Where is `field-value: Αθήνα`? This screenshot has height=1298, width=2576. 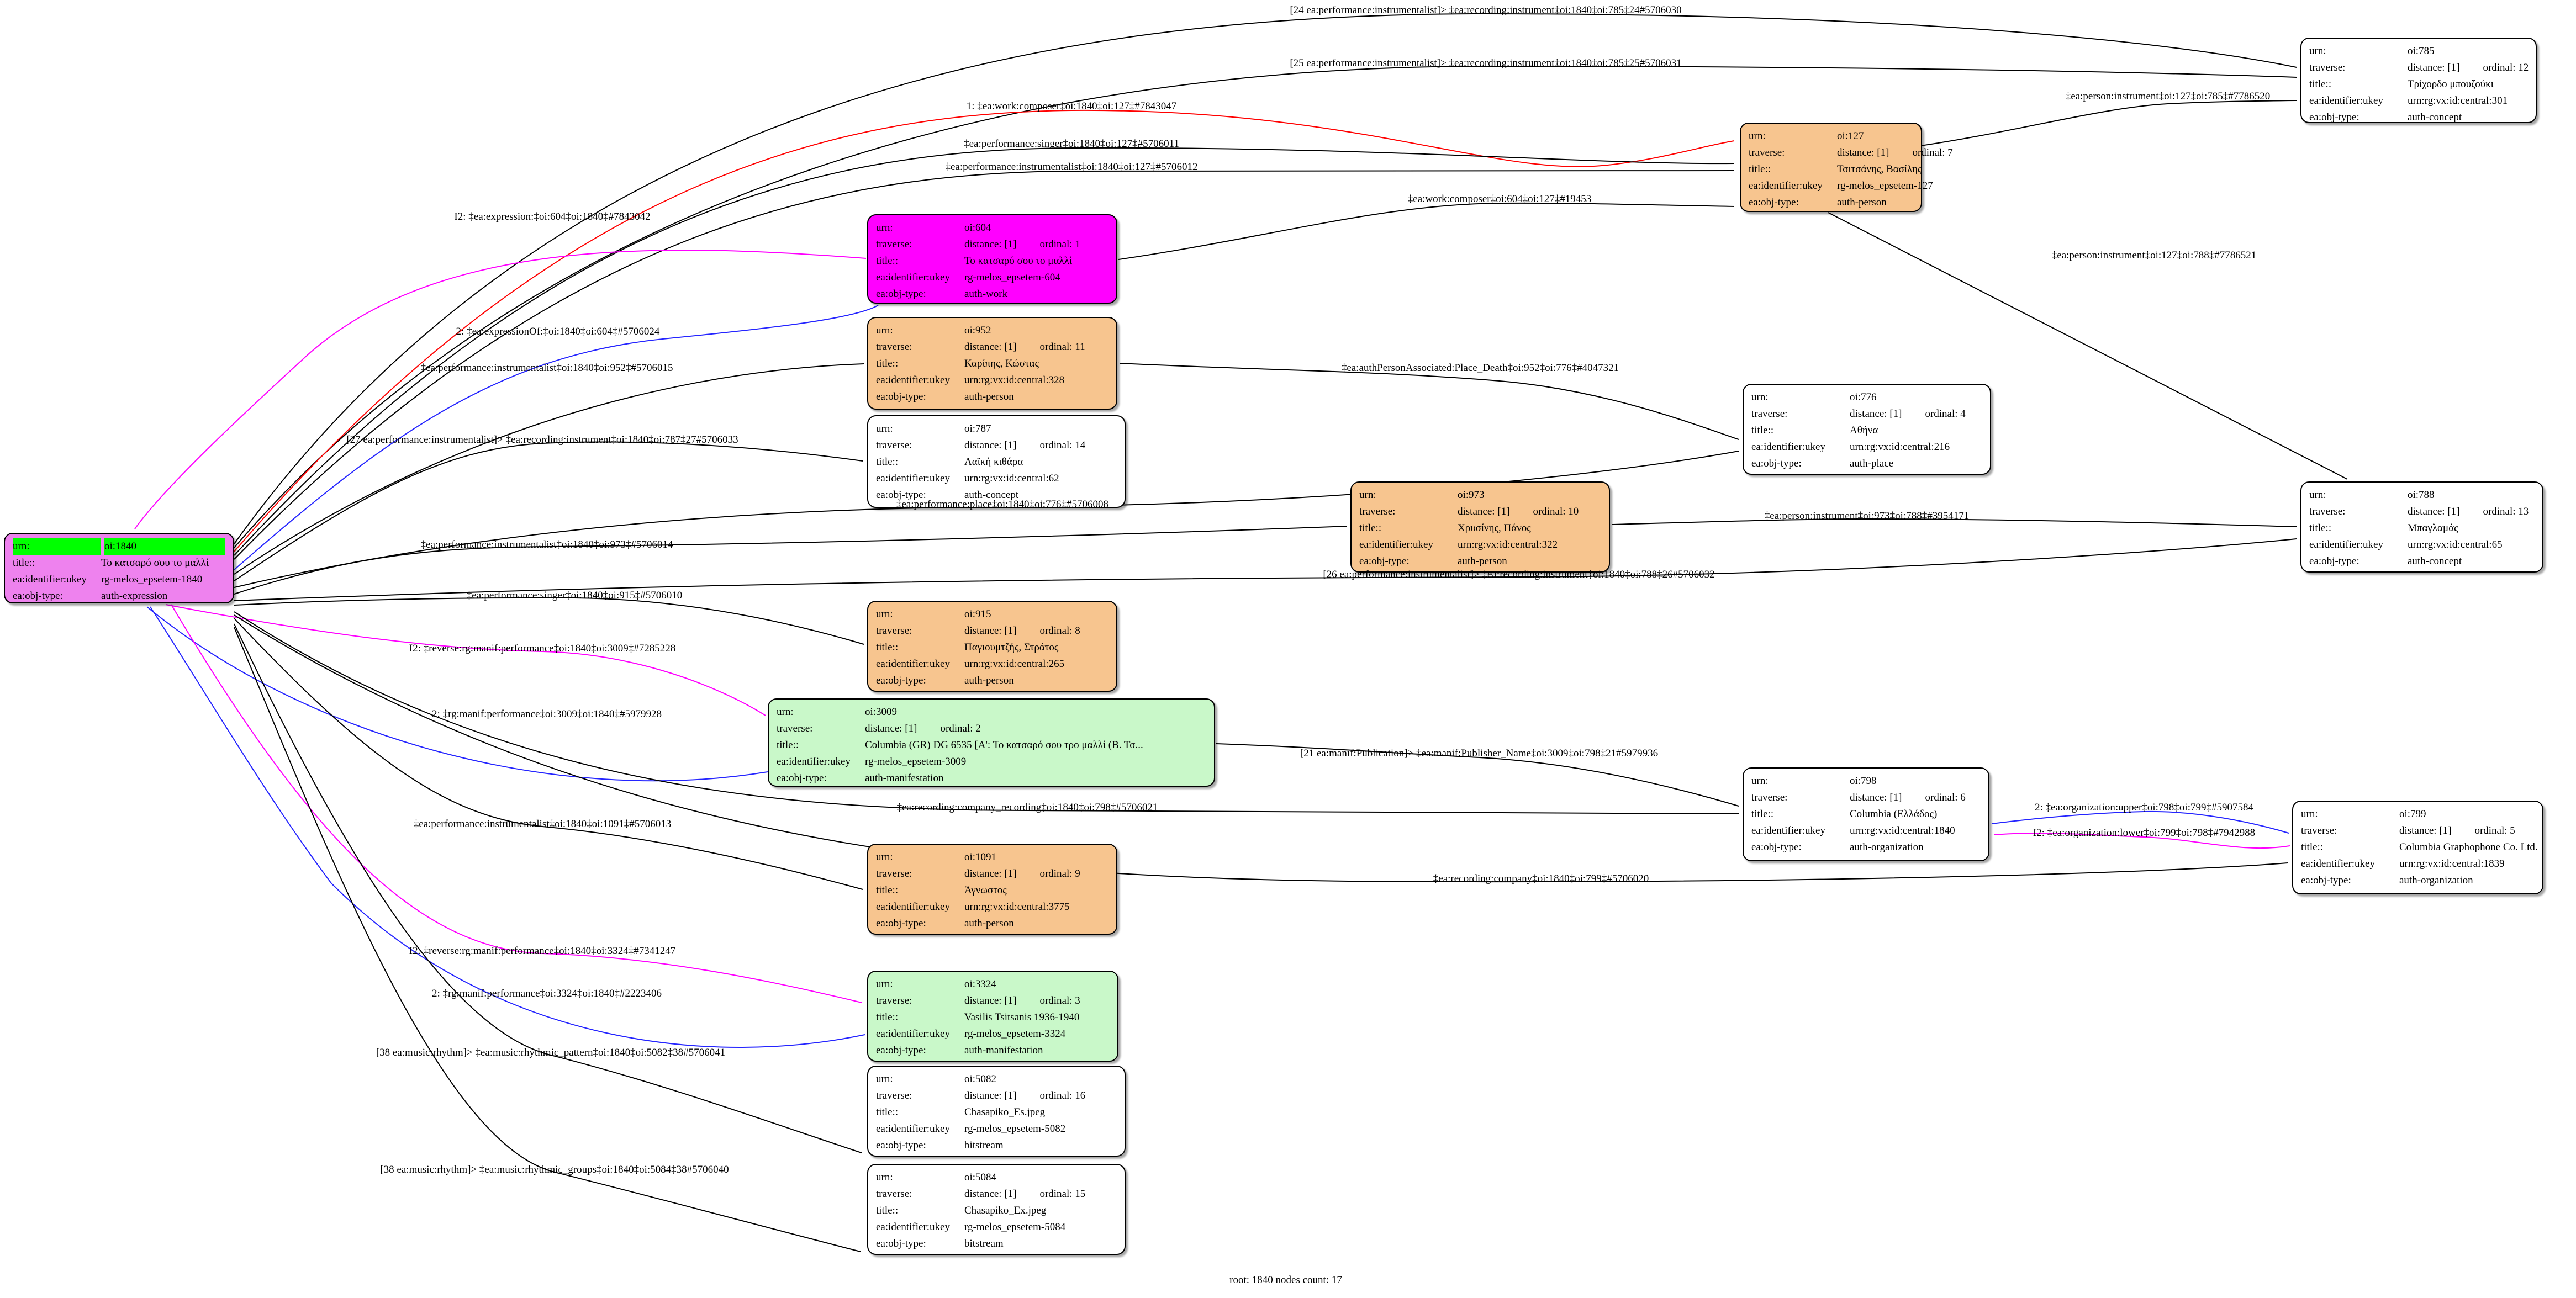 field-value: Αθήνα is located at coordinates (1864, 430).